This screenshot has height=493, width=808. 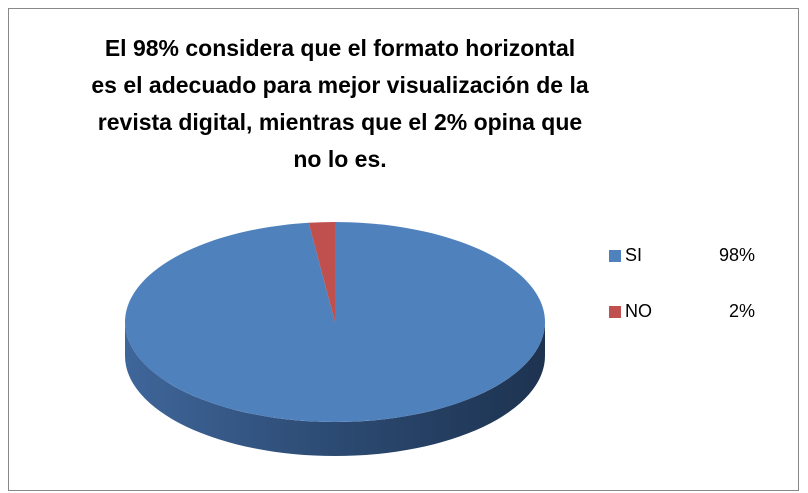 What do you see at coordinates (335, 389) in the screenshot?
I see `pie-side` at bounding box center [335, 389].